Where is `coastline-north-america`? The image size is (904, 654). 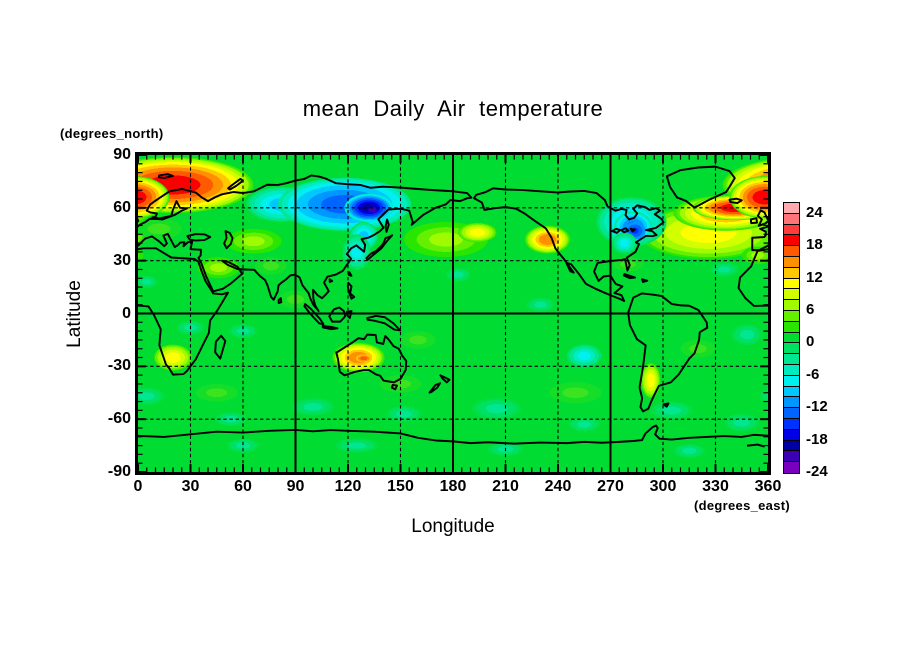 coastline-north-america is located at coordinates (569, 244).